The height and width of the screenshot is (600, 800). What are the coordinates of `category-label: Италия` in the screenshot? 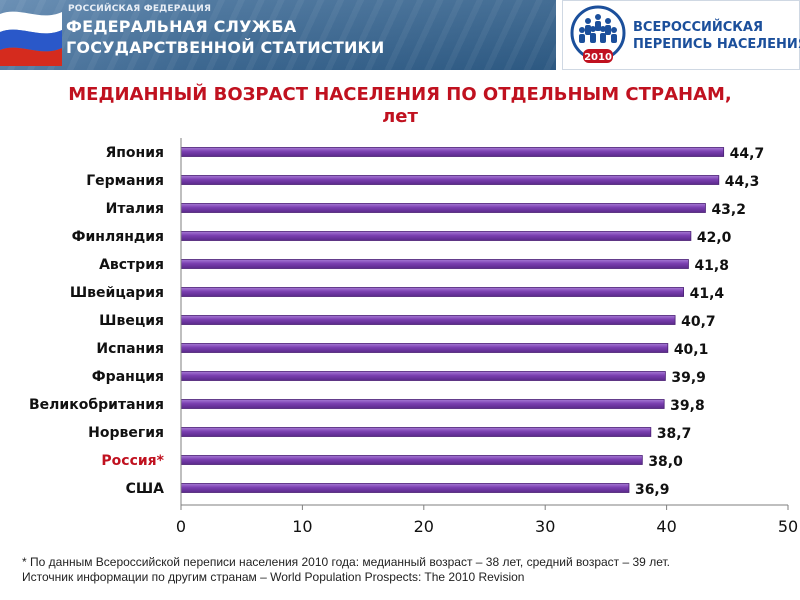 It's located at (135, 209).